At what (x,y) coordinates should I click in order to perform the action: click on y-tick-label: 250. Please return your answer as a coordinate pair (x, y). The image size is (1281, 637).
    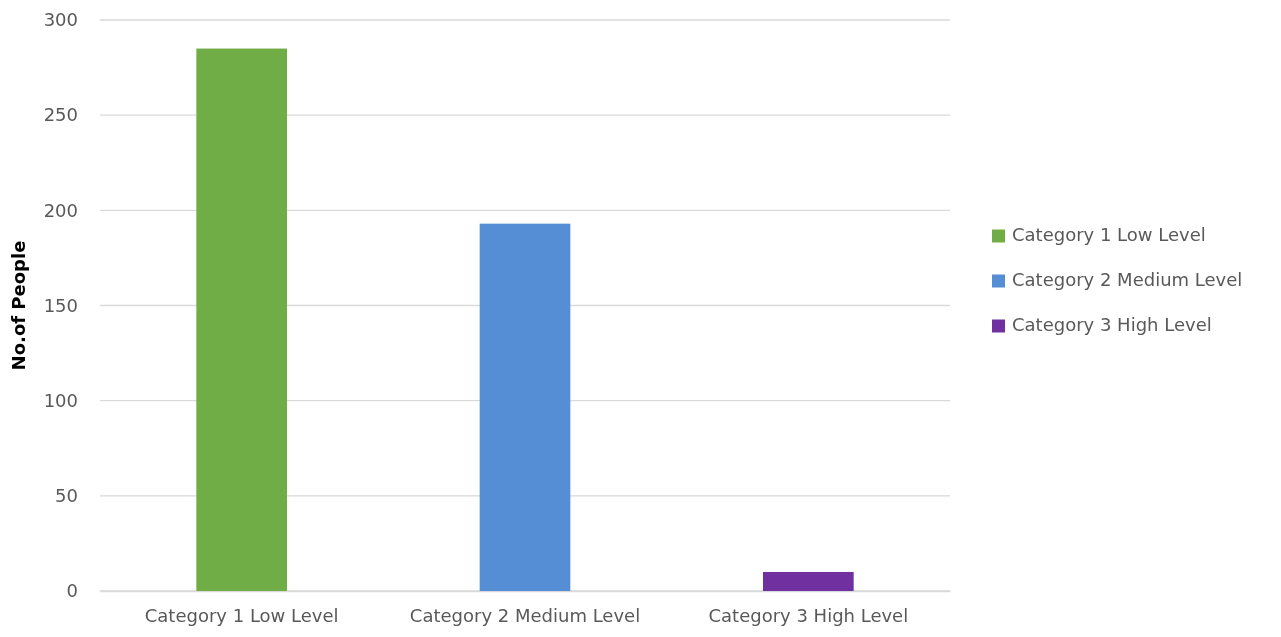
    Looking at the image, I should click on (60, 115).